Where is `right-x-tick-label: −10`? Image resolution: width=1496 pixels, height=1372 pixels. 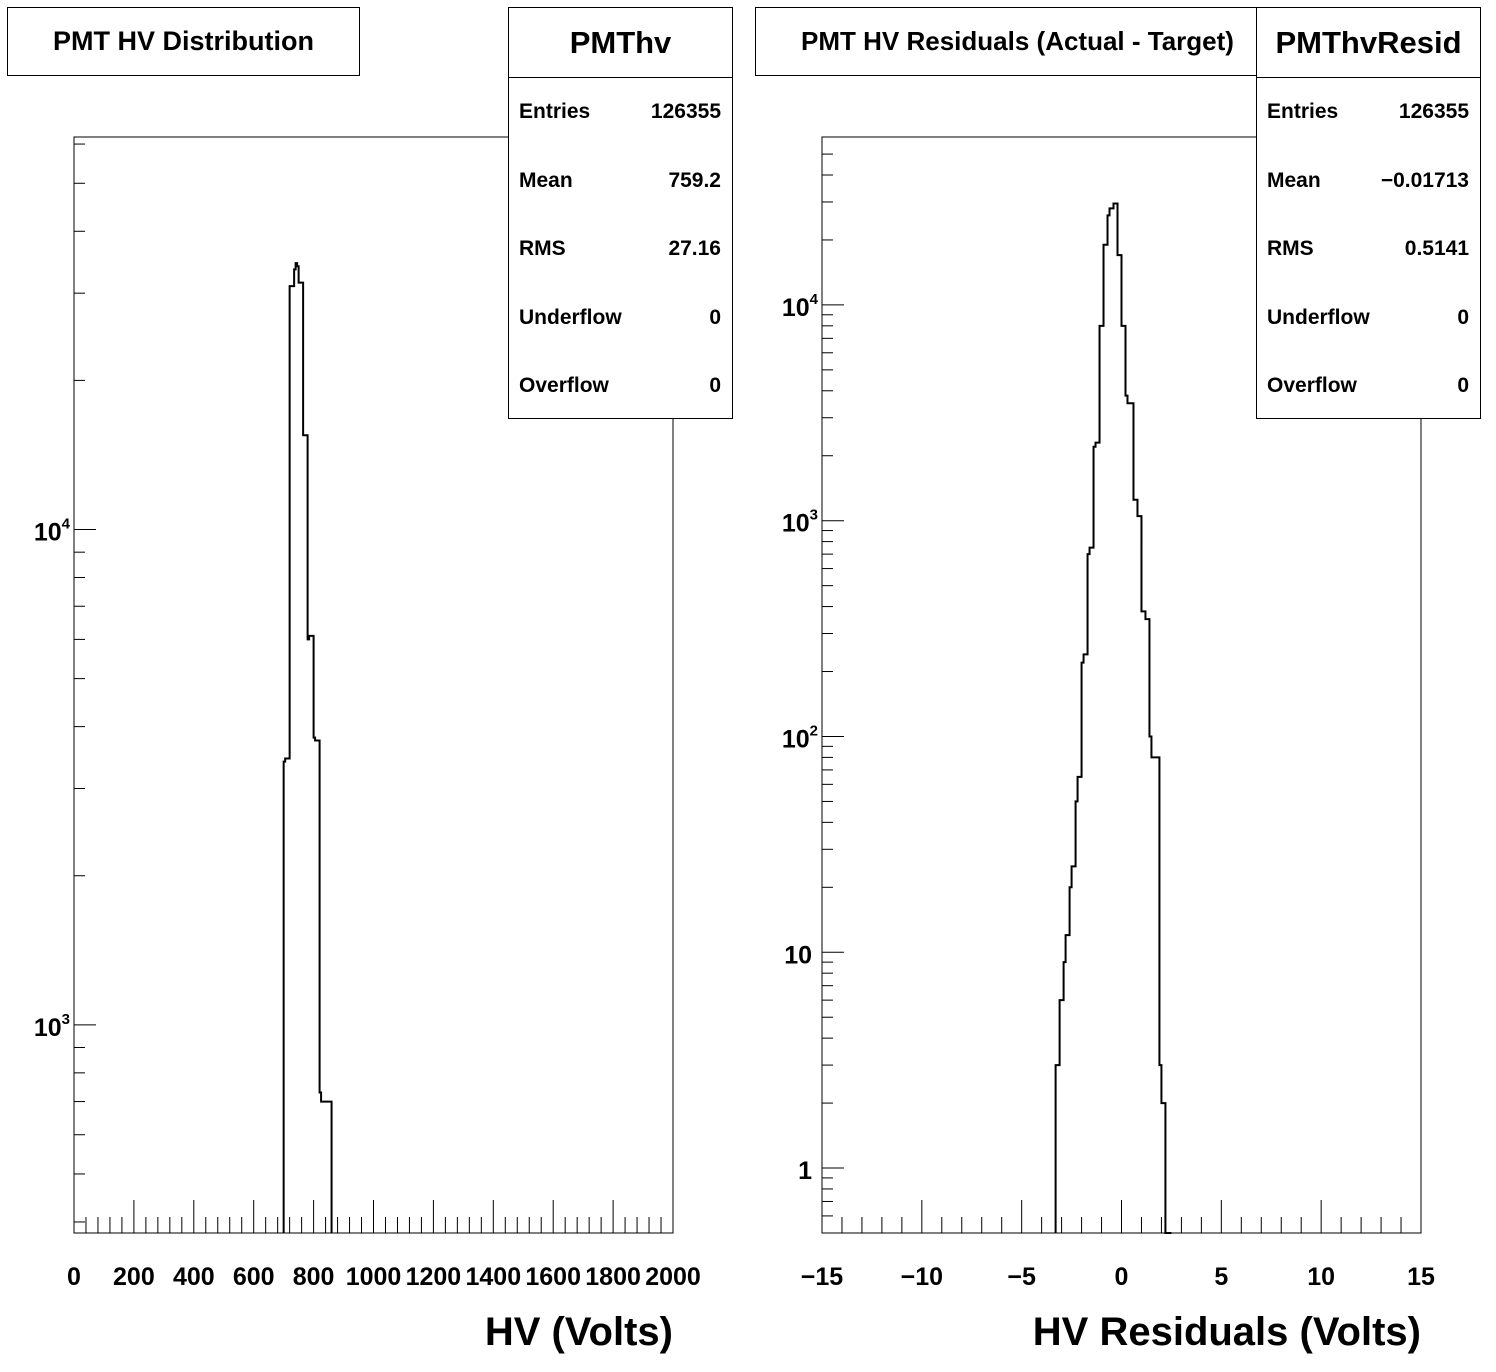
right-x-tick-label: −10 is located at coordinates (922, 1277).